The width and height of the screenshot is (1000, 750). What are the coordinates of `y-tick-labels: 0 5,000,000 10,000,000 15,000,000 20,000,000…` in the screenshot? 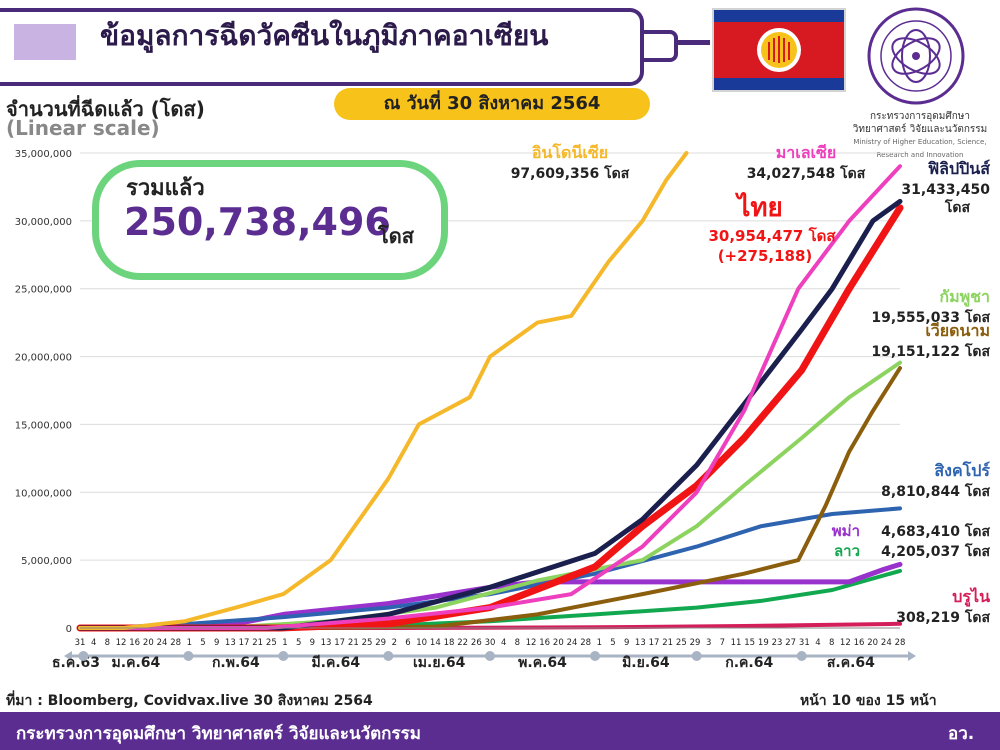 It's located at (43, 392).